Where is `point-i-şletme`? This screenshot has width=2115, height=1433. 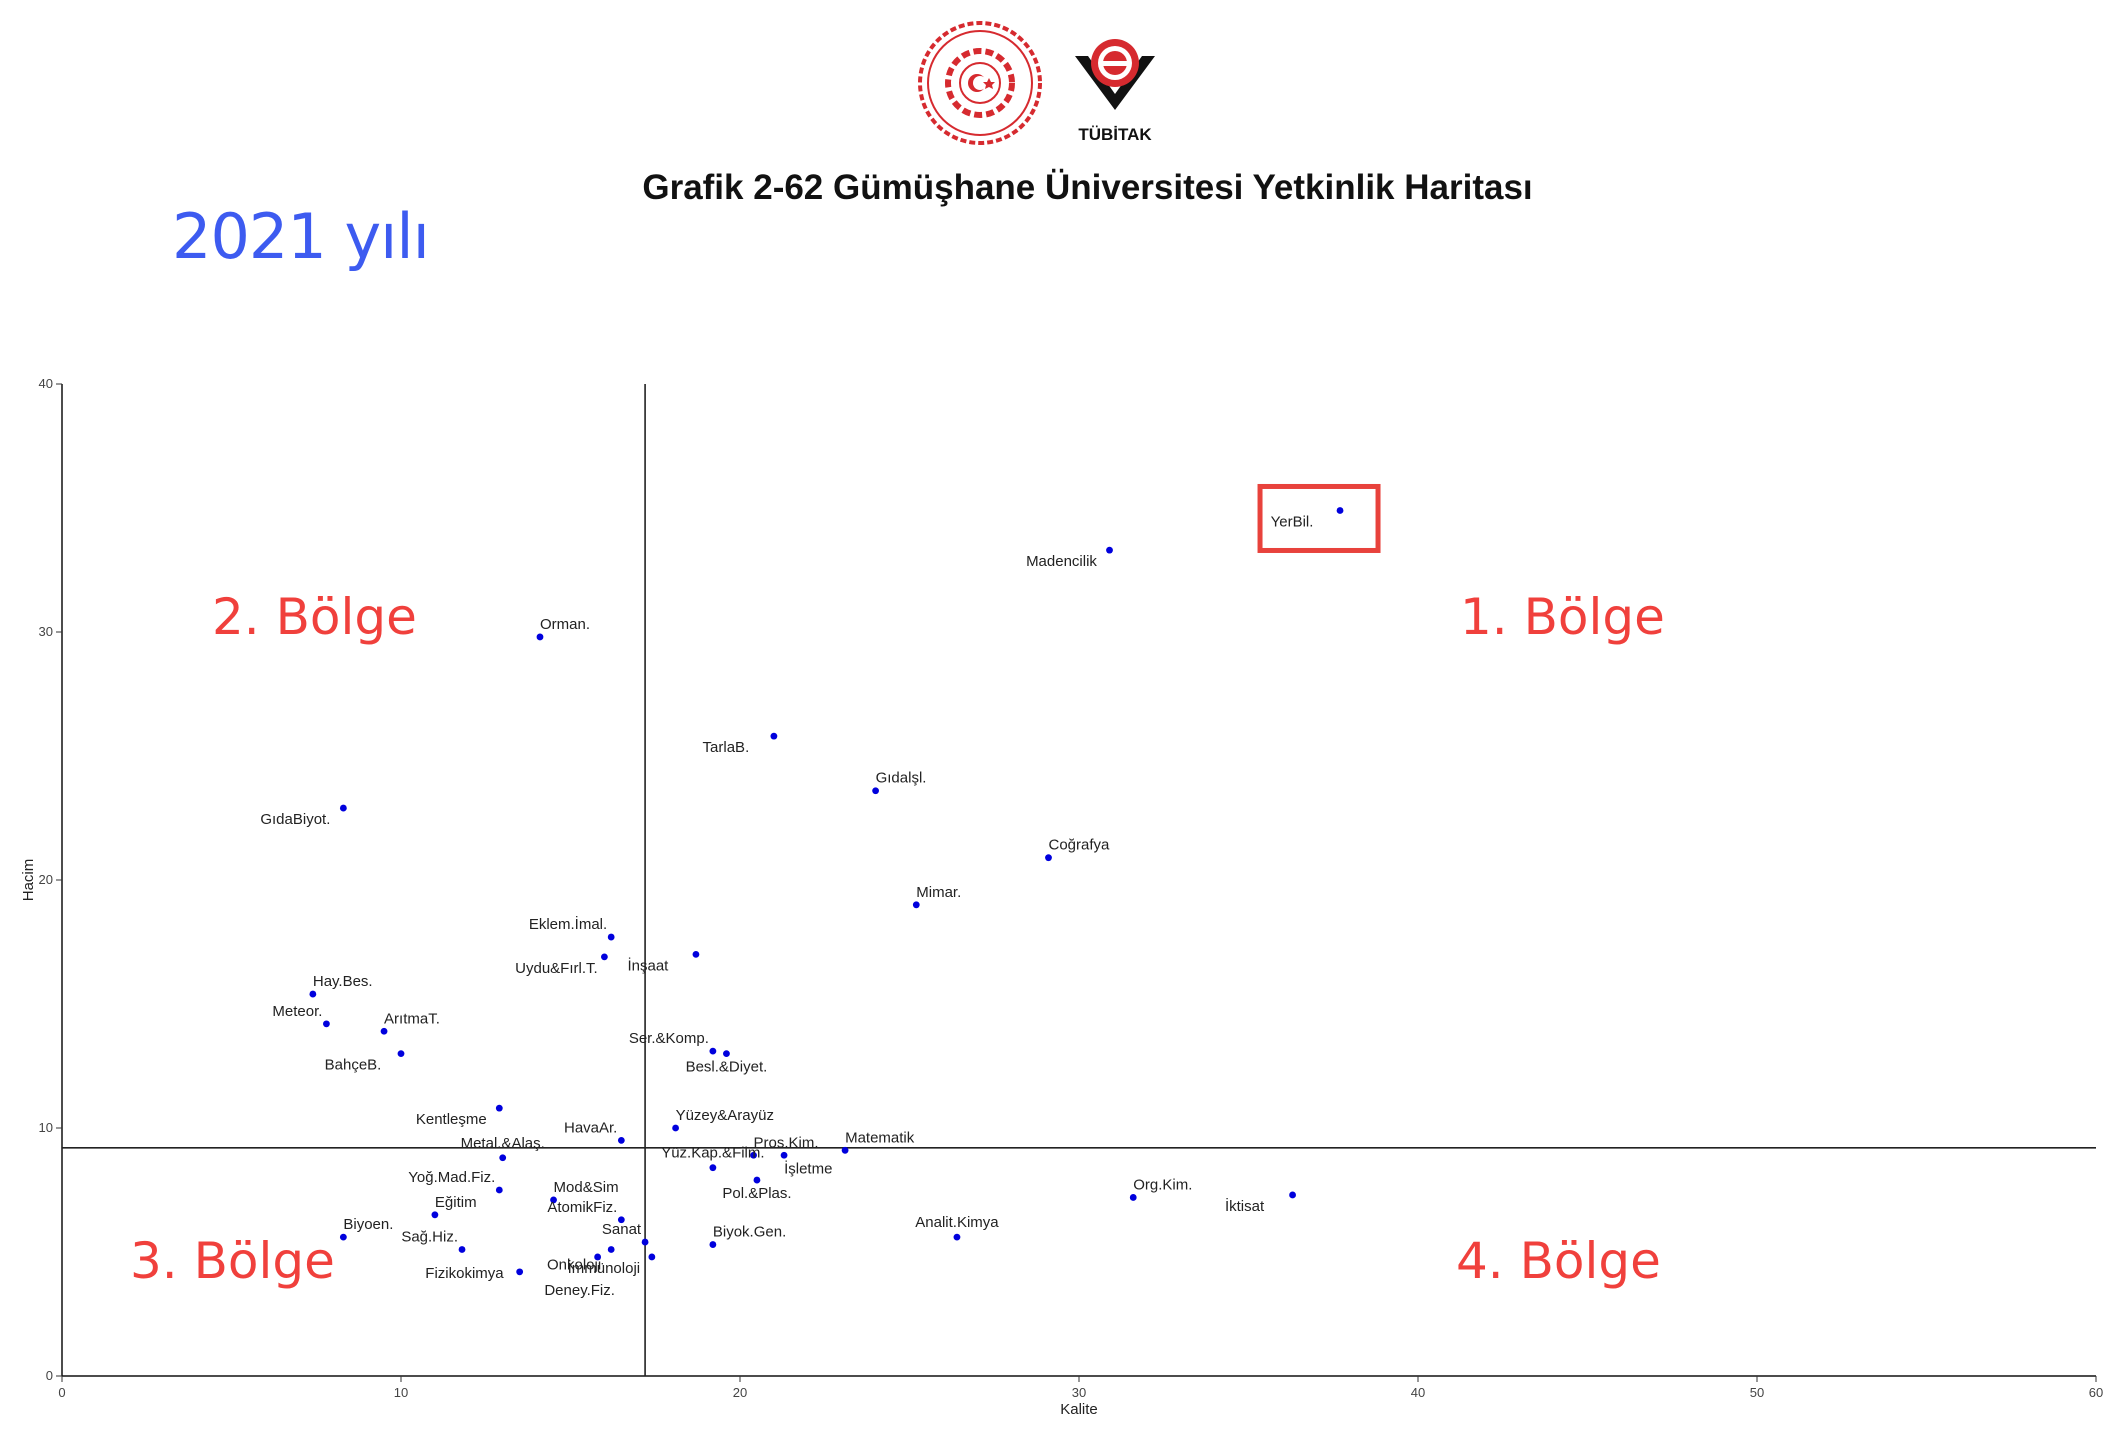 point-i-şletme is located at coordinates (784, 1155).